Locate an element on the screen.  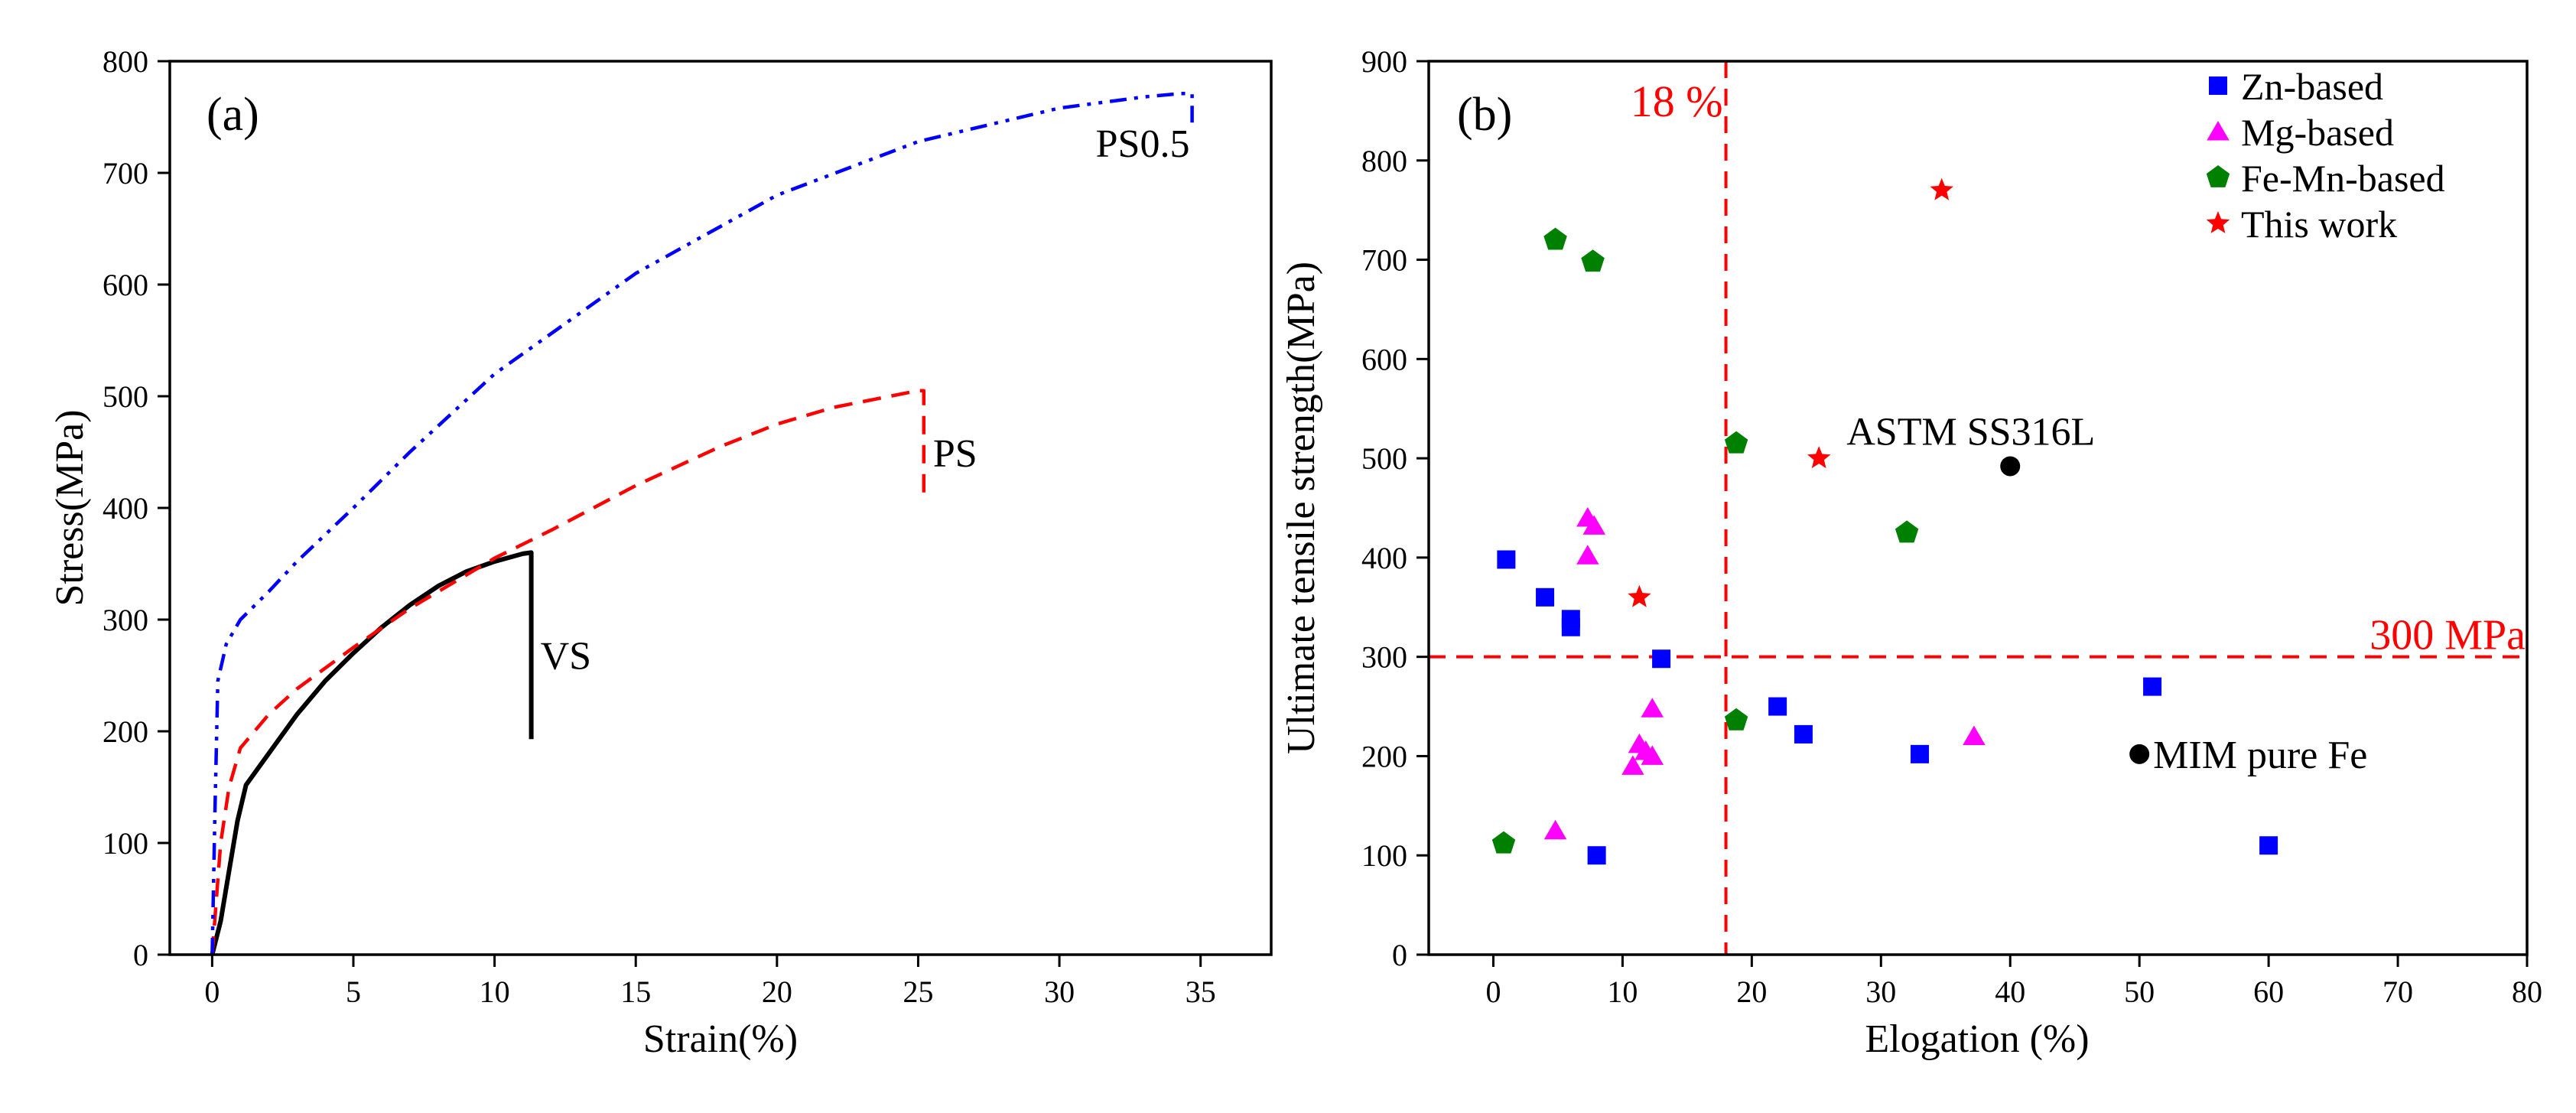
panel-b-y-tick-label: 500 is located at coordinates (1384, 458).